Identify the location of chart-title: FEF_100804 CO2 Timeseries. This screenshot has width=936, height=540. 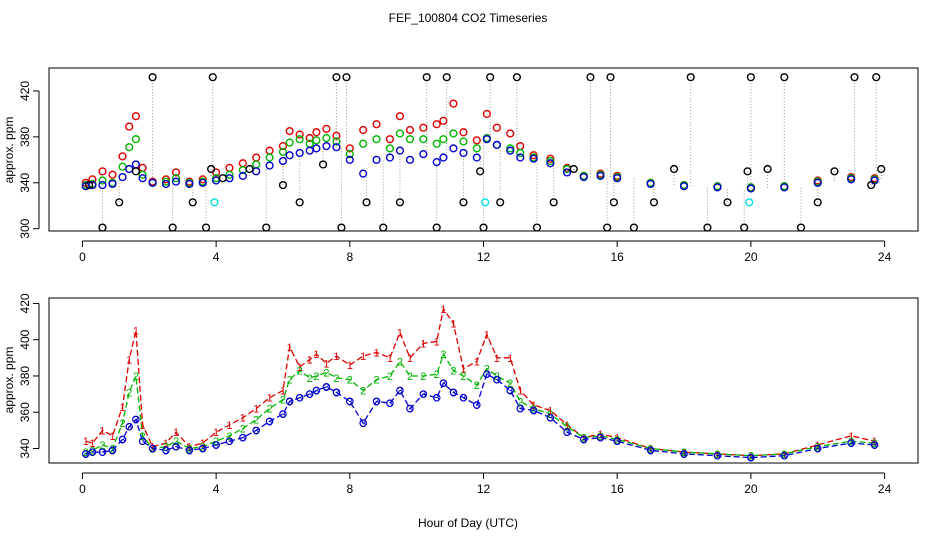
(468, 18).